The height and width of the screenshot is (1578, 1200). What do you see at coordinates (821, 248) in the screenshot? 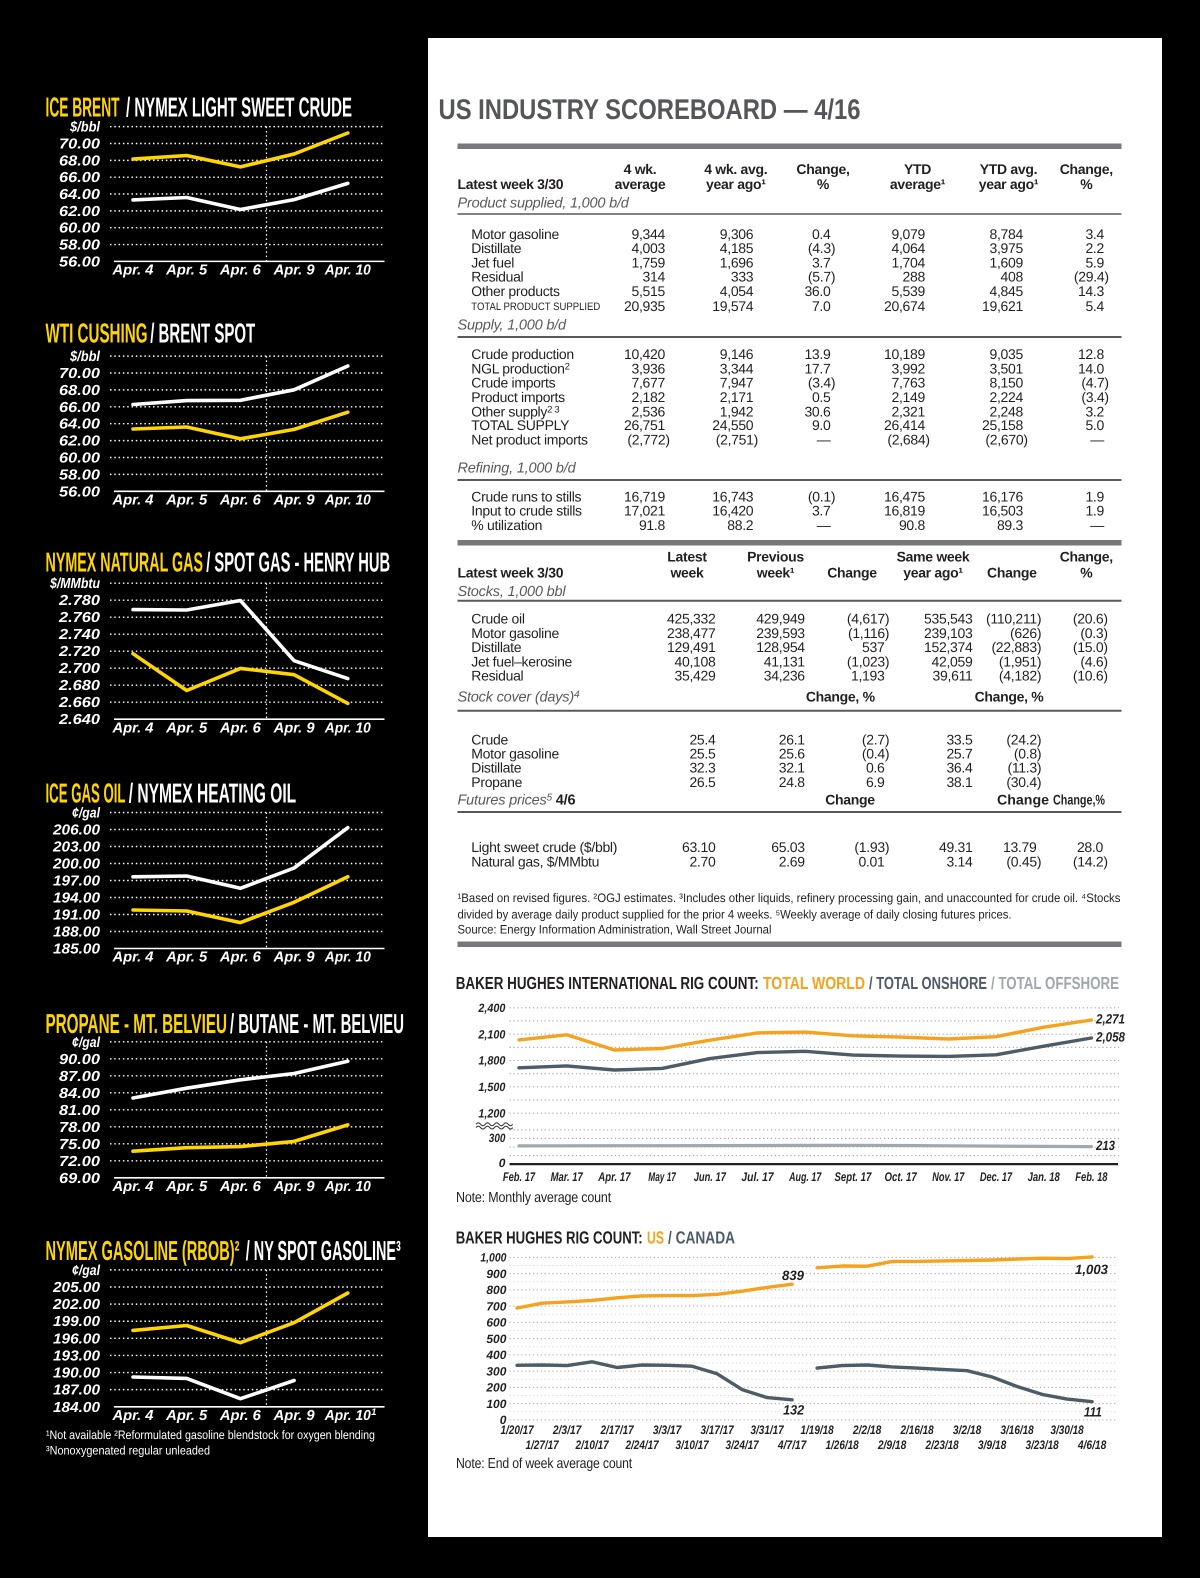
I see `svg-text: (4.3)` at bounding box center [821, 248].